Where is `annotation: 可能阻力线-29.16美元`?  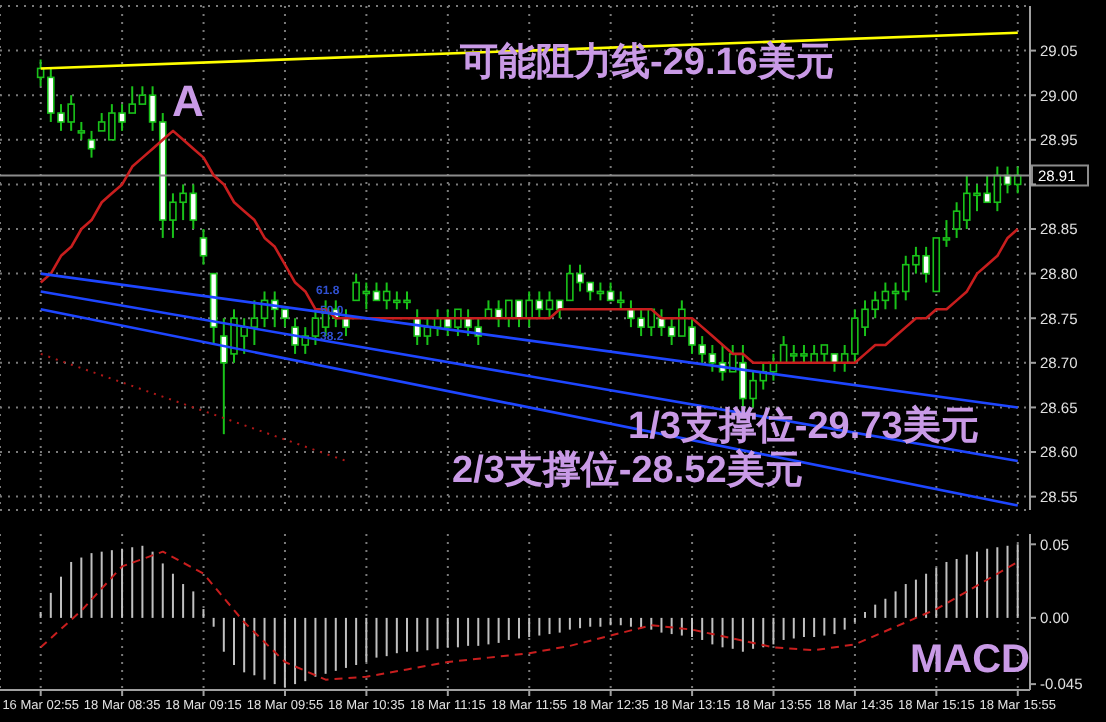
annotation: 可能阻力线-29.16美元 is located at coordinates (647, 63).